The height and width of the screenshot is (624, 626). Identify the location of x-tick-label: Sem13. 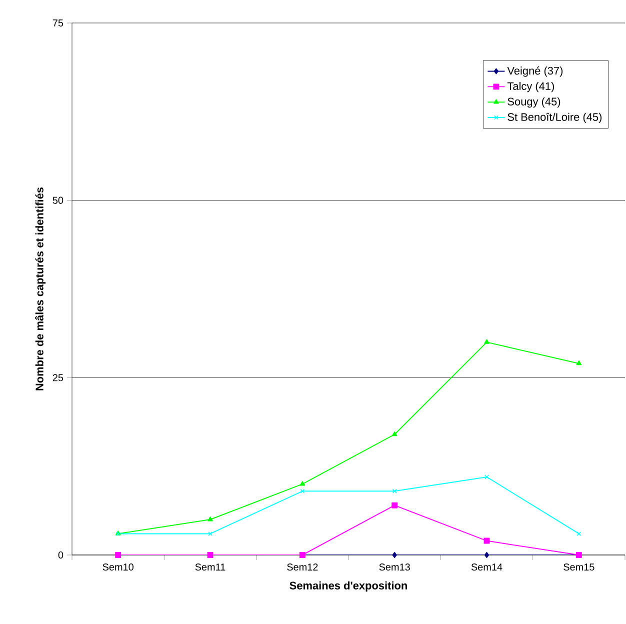
(394, 567).